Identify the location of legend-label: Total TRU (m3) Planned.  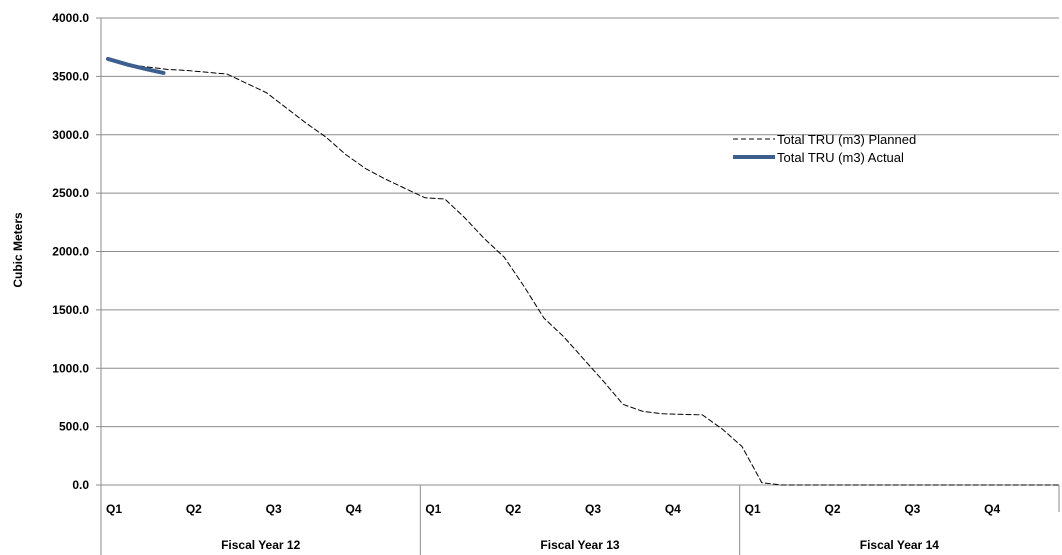
(846, 139).